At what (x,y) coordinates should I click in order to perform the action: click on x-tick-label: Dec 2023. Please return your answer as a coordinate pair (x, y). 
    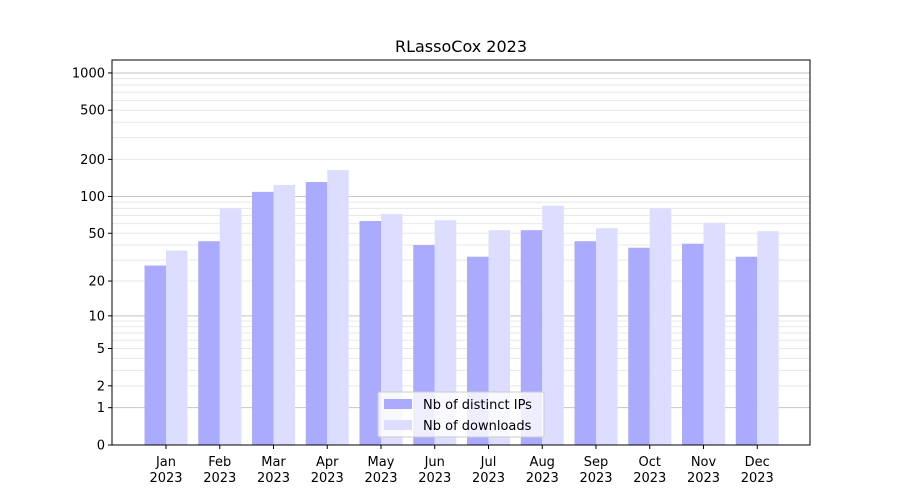
    Looking at the image, I should click on (757, 470).